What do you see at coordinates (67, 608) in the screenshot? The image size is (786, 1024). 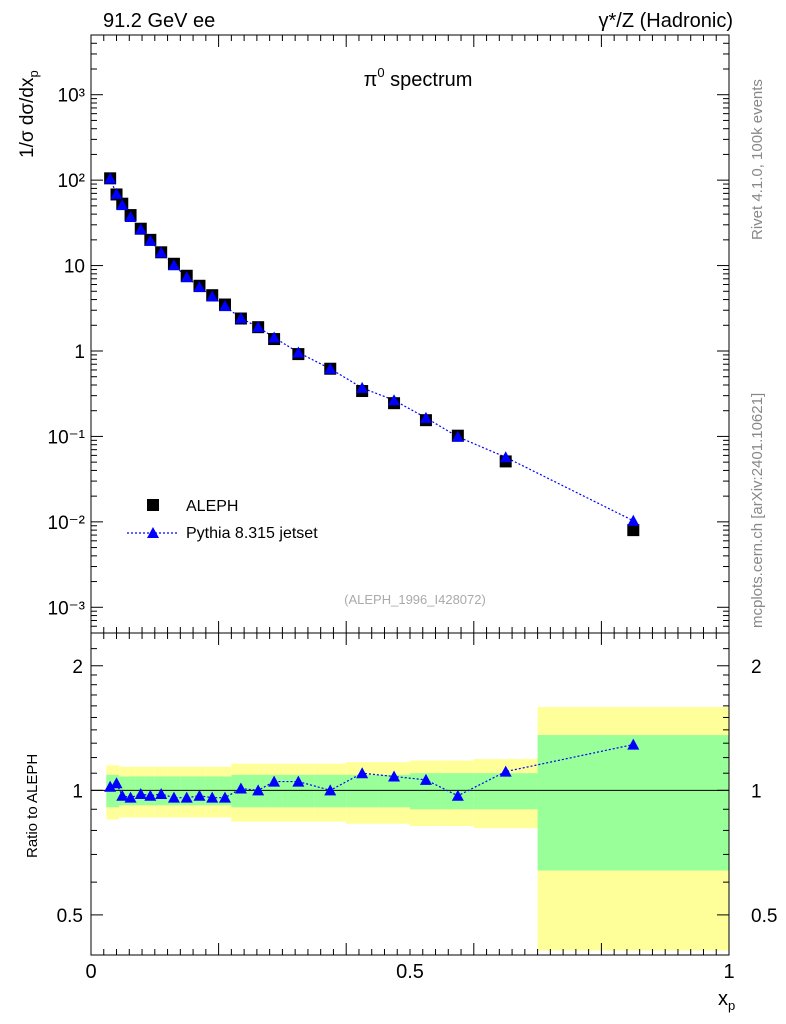 I see `main-y-tick-label-0: 10⁻³` at bounding box center [67, 608].